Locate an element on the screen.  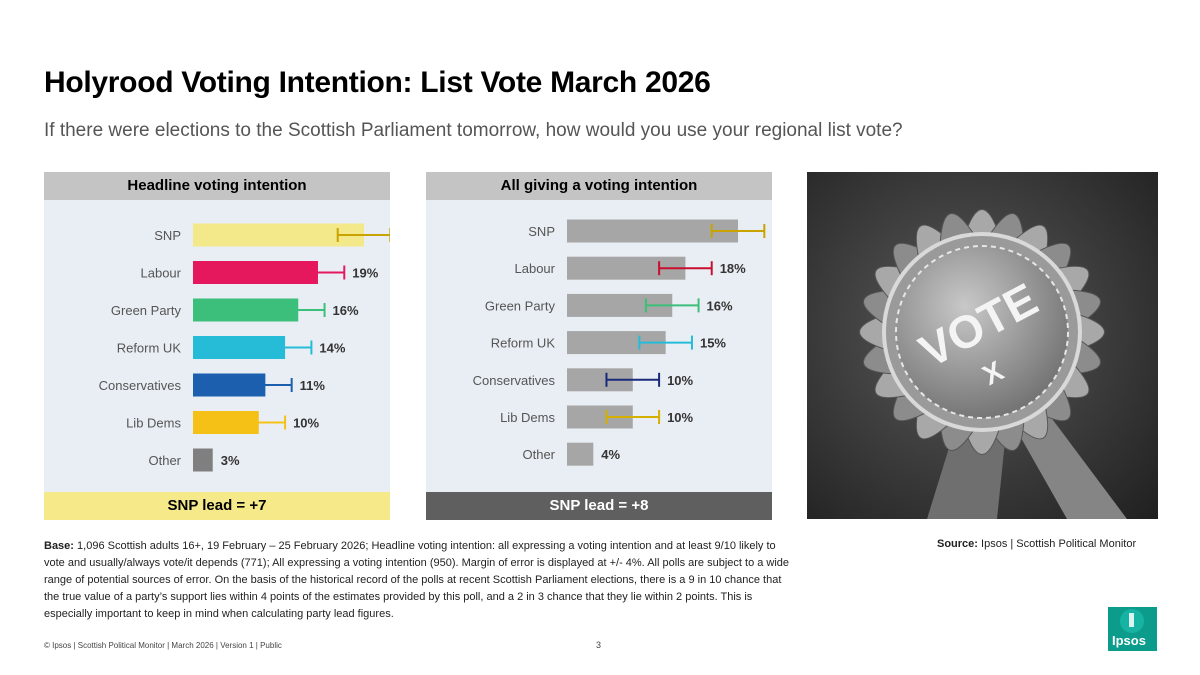
value-label-reform-uk: 14% is located at coordinates (332, 348).